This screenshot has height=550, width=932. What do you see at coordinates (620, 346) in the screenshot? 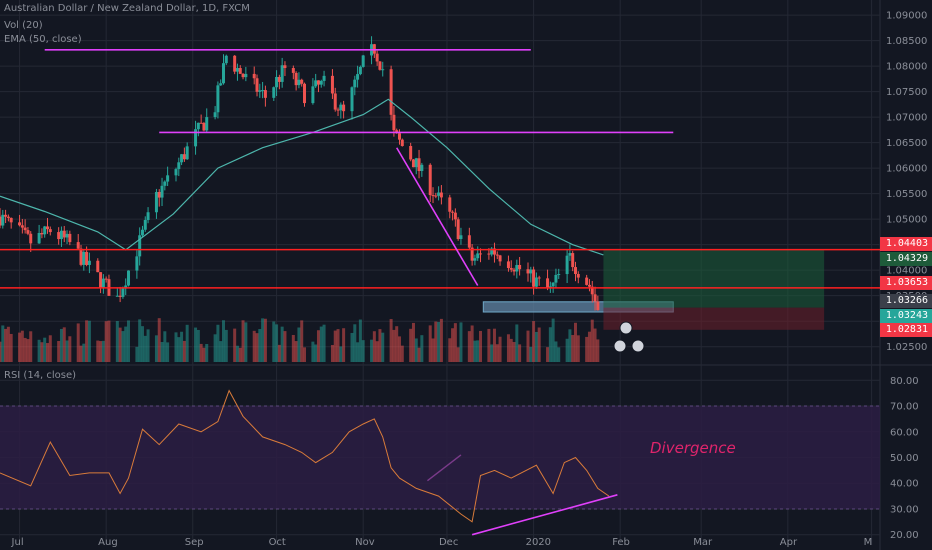
I see `event-marker-icon` at bounding box center [620, 346].